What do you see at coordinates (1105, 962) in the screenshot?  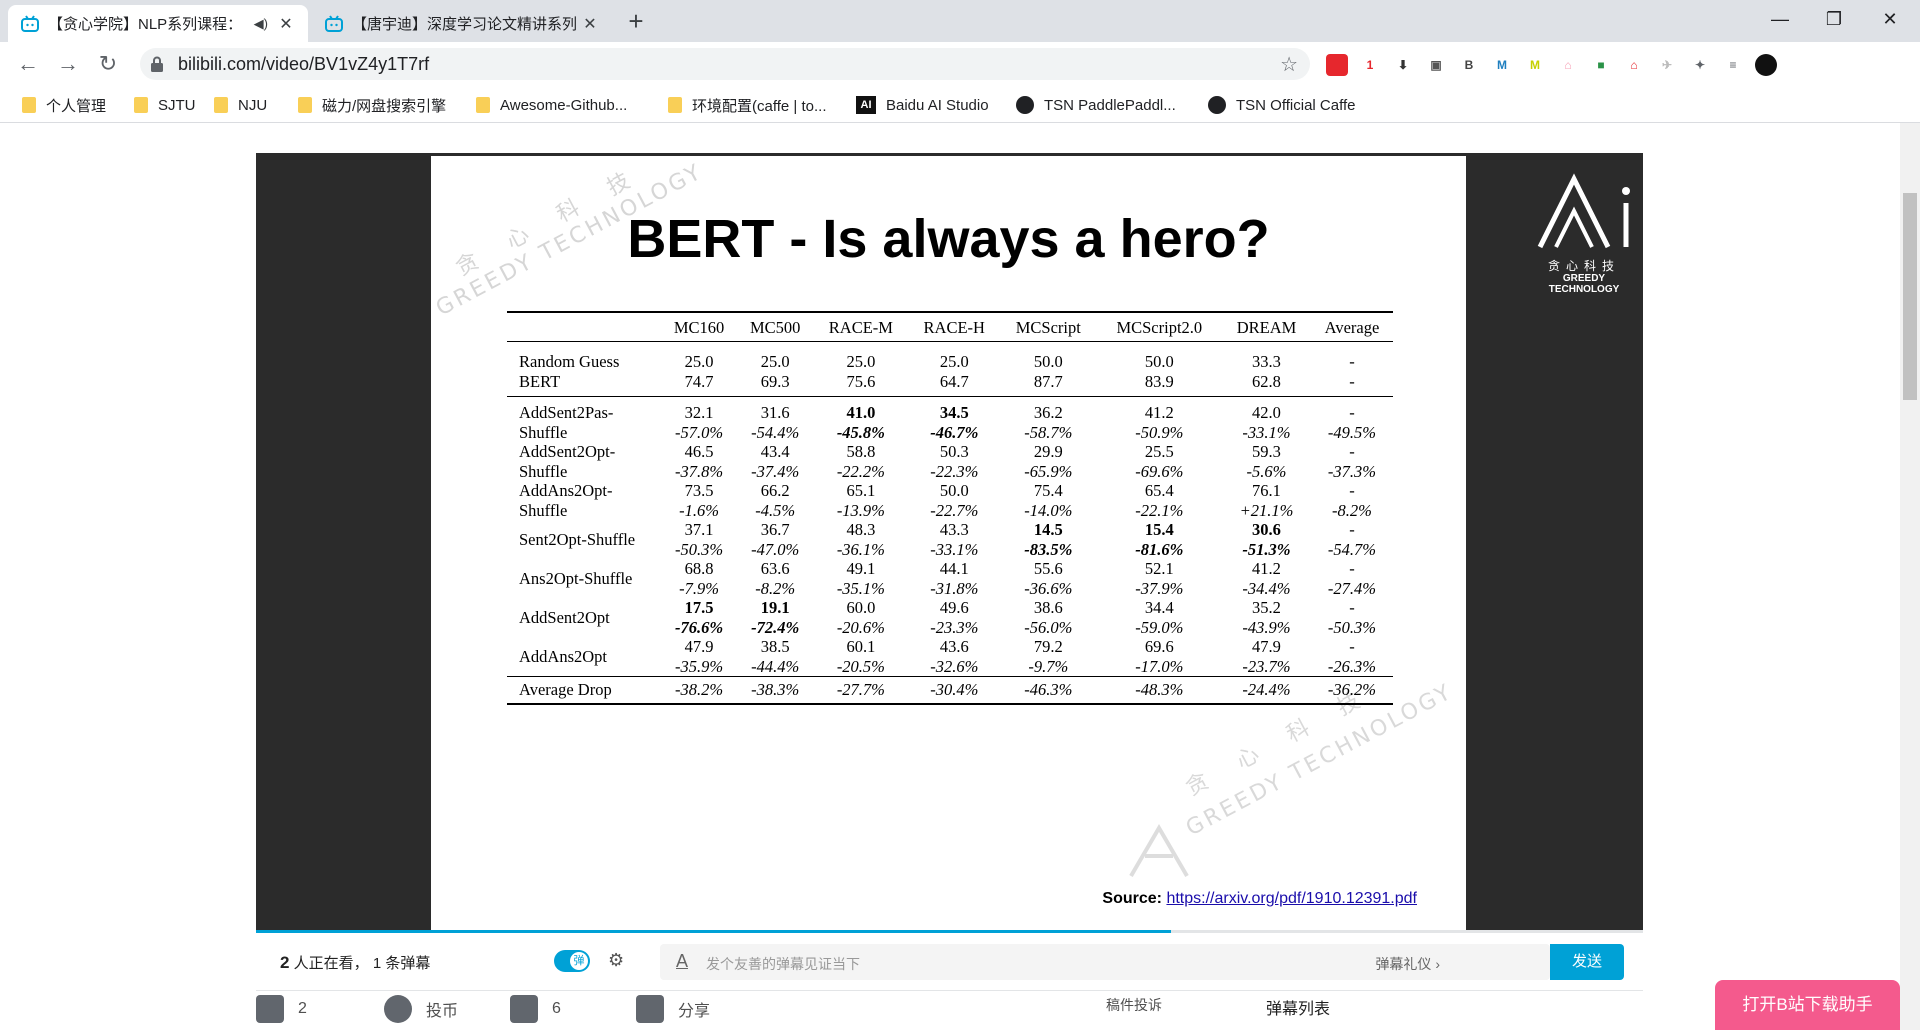 I see `danmaku-input: A 发个友善的弹幕见证当下 弹幕礼仪 ›` at bounding box center [1105, 962].